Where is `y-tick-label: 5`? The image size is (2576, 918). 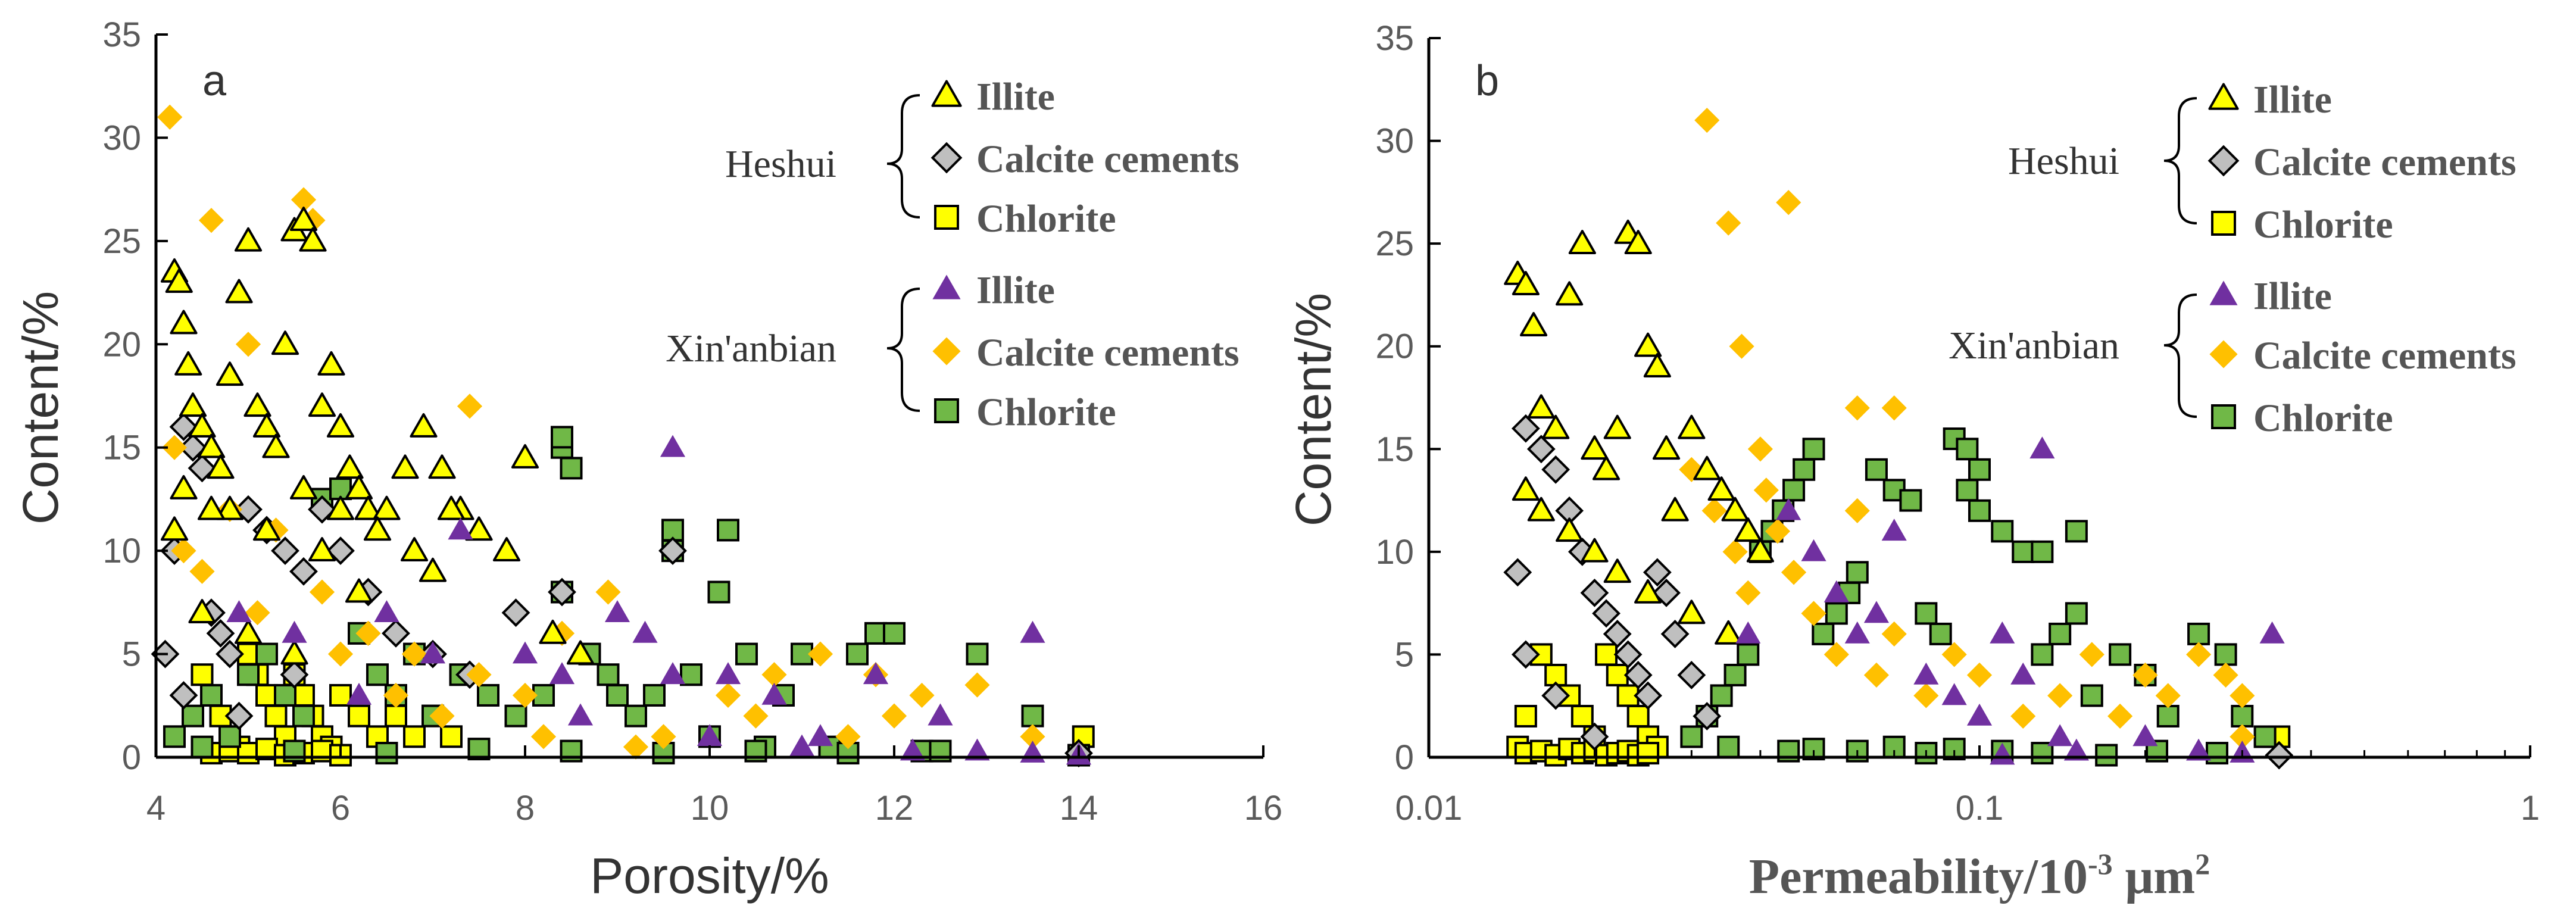 y-tick-label: 5 is located at coordinates (1404, 654).